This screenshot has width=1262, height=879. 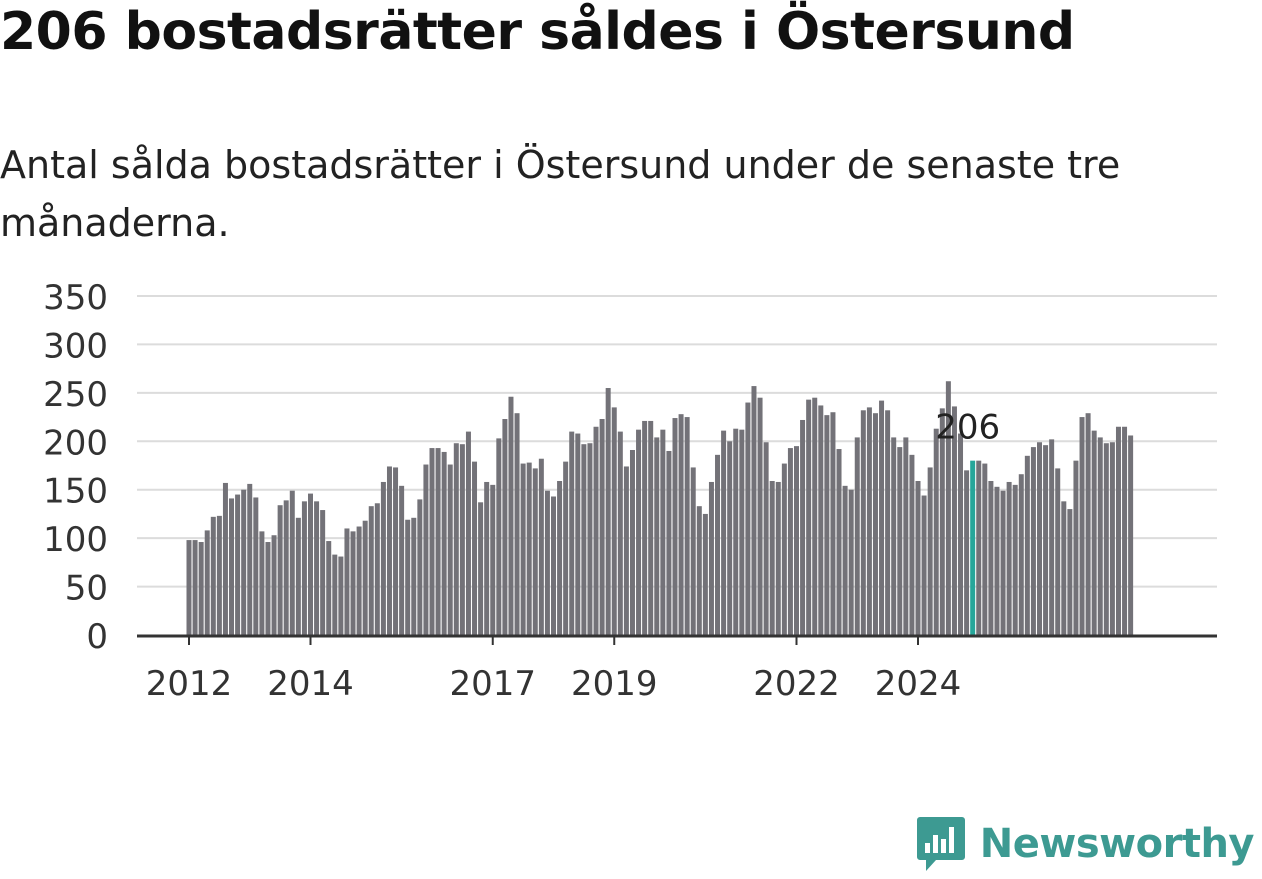 I want to click on annotations: 206, so click(x=967, y=428).